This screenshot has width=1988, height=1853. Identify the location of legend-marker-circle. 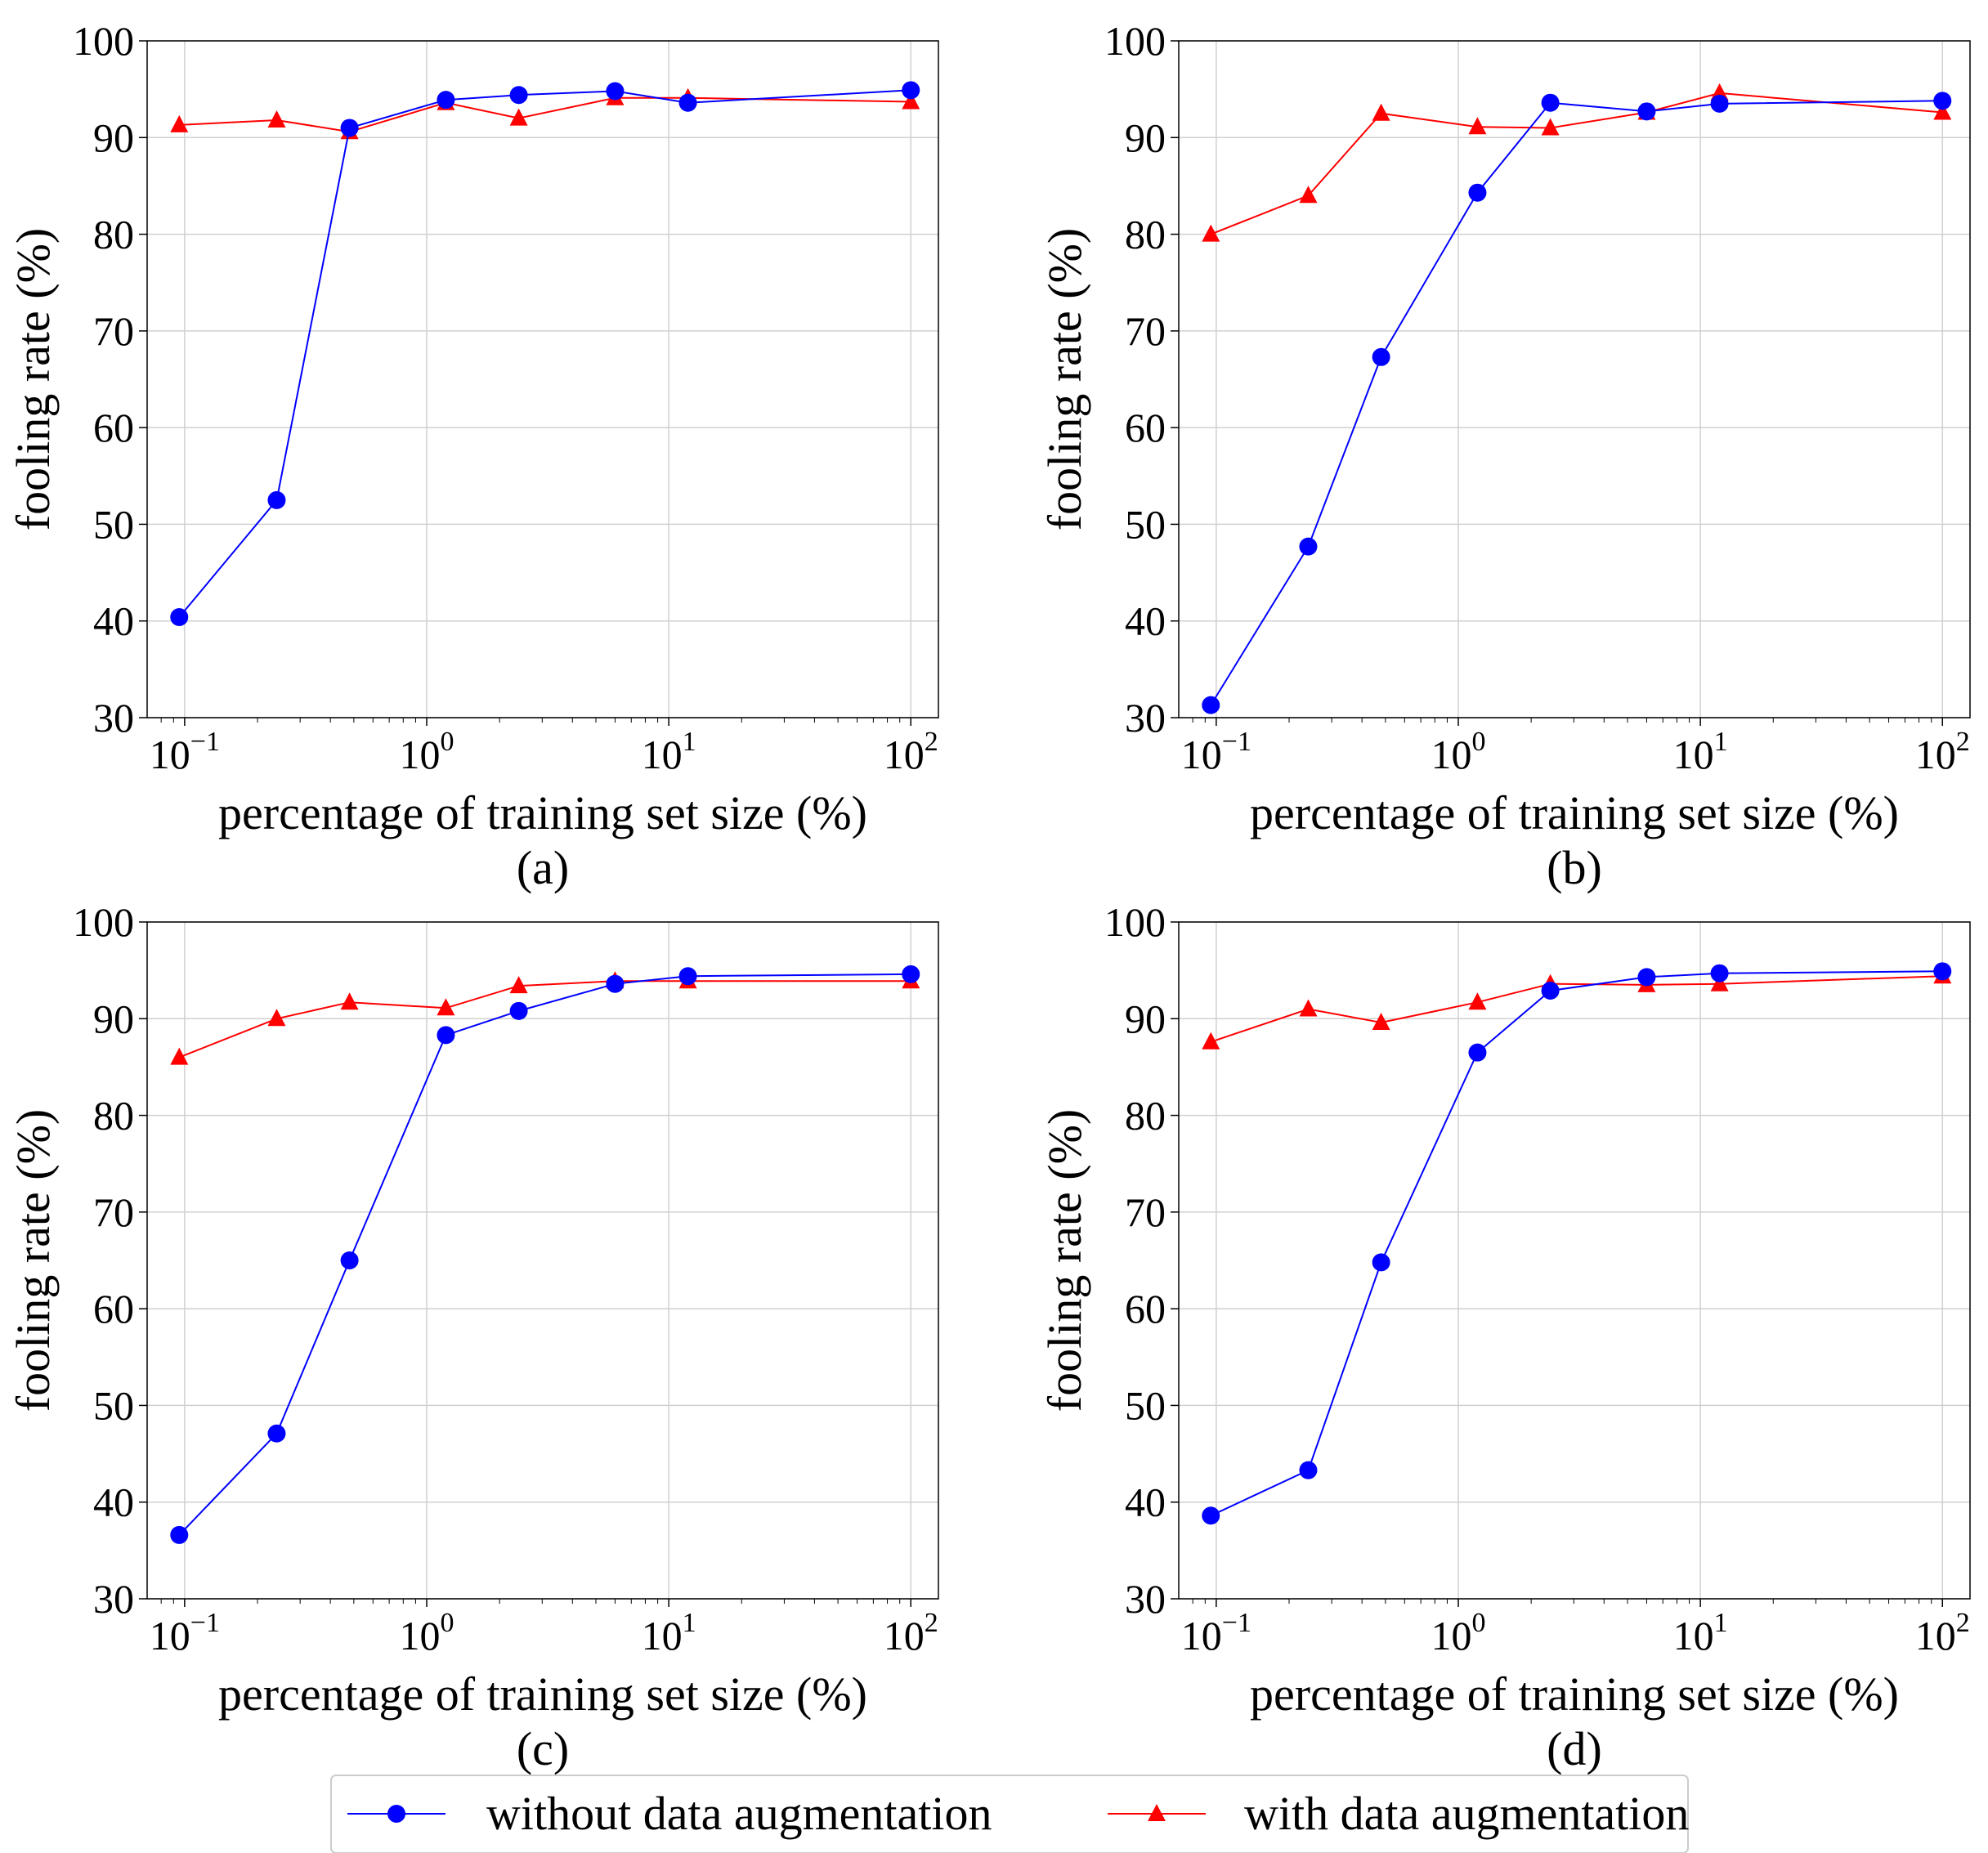
(396, 1814).